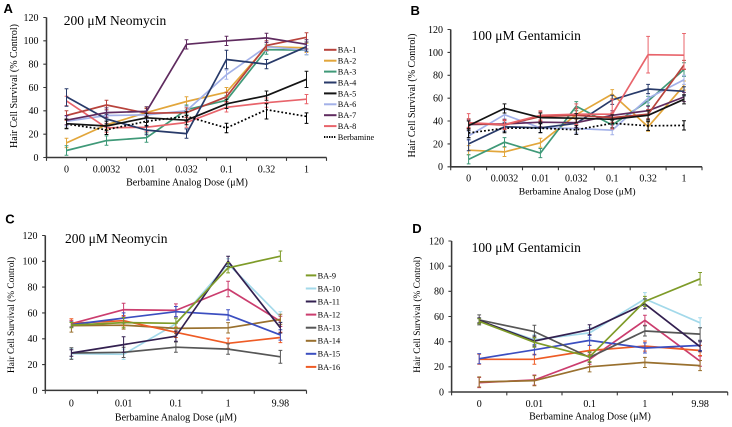 This screenshot has height=427, width=732. What do you see at coordinates (347, 93) in the screenshot?
I see `svg-text: BA-5` at bounding box center [347, 93].